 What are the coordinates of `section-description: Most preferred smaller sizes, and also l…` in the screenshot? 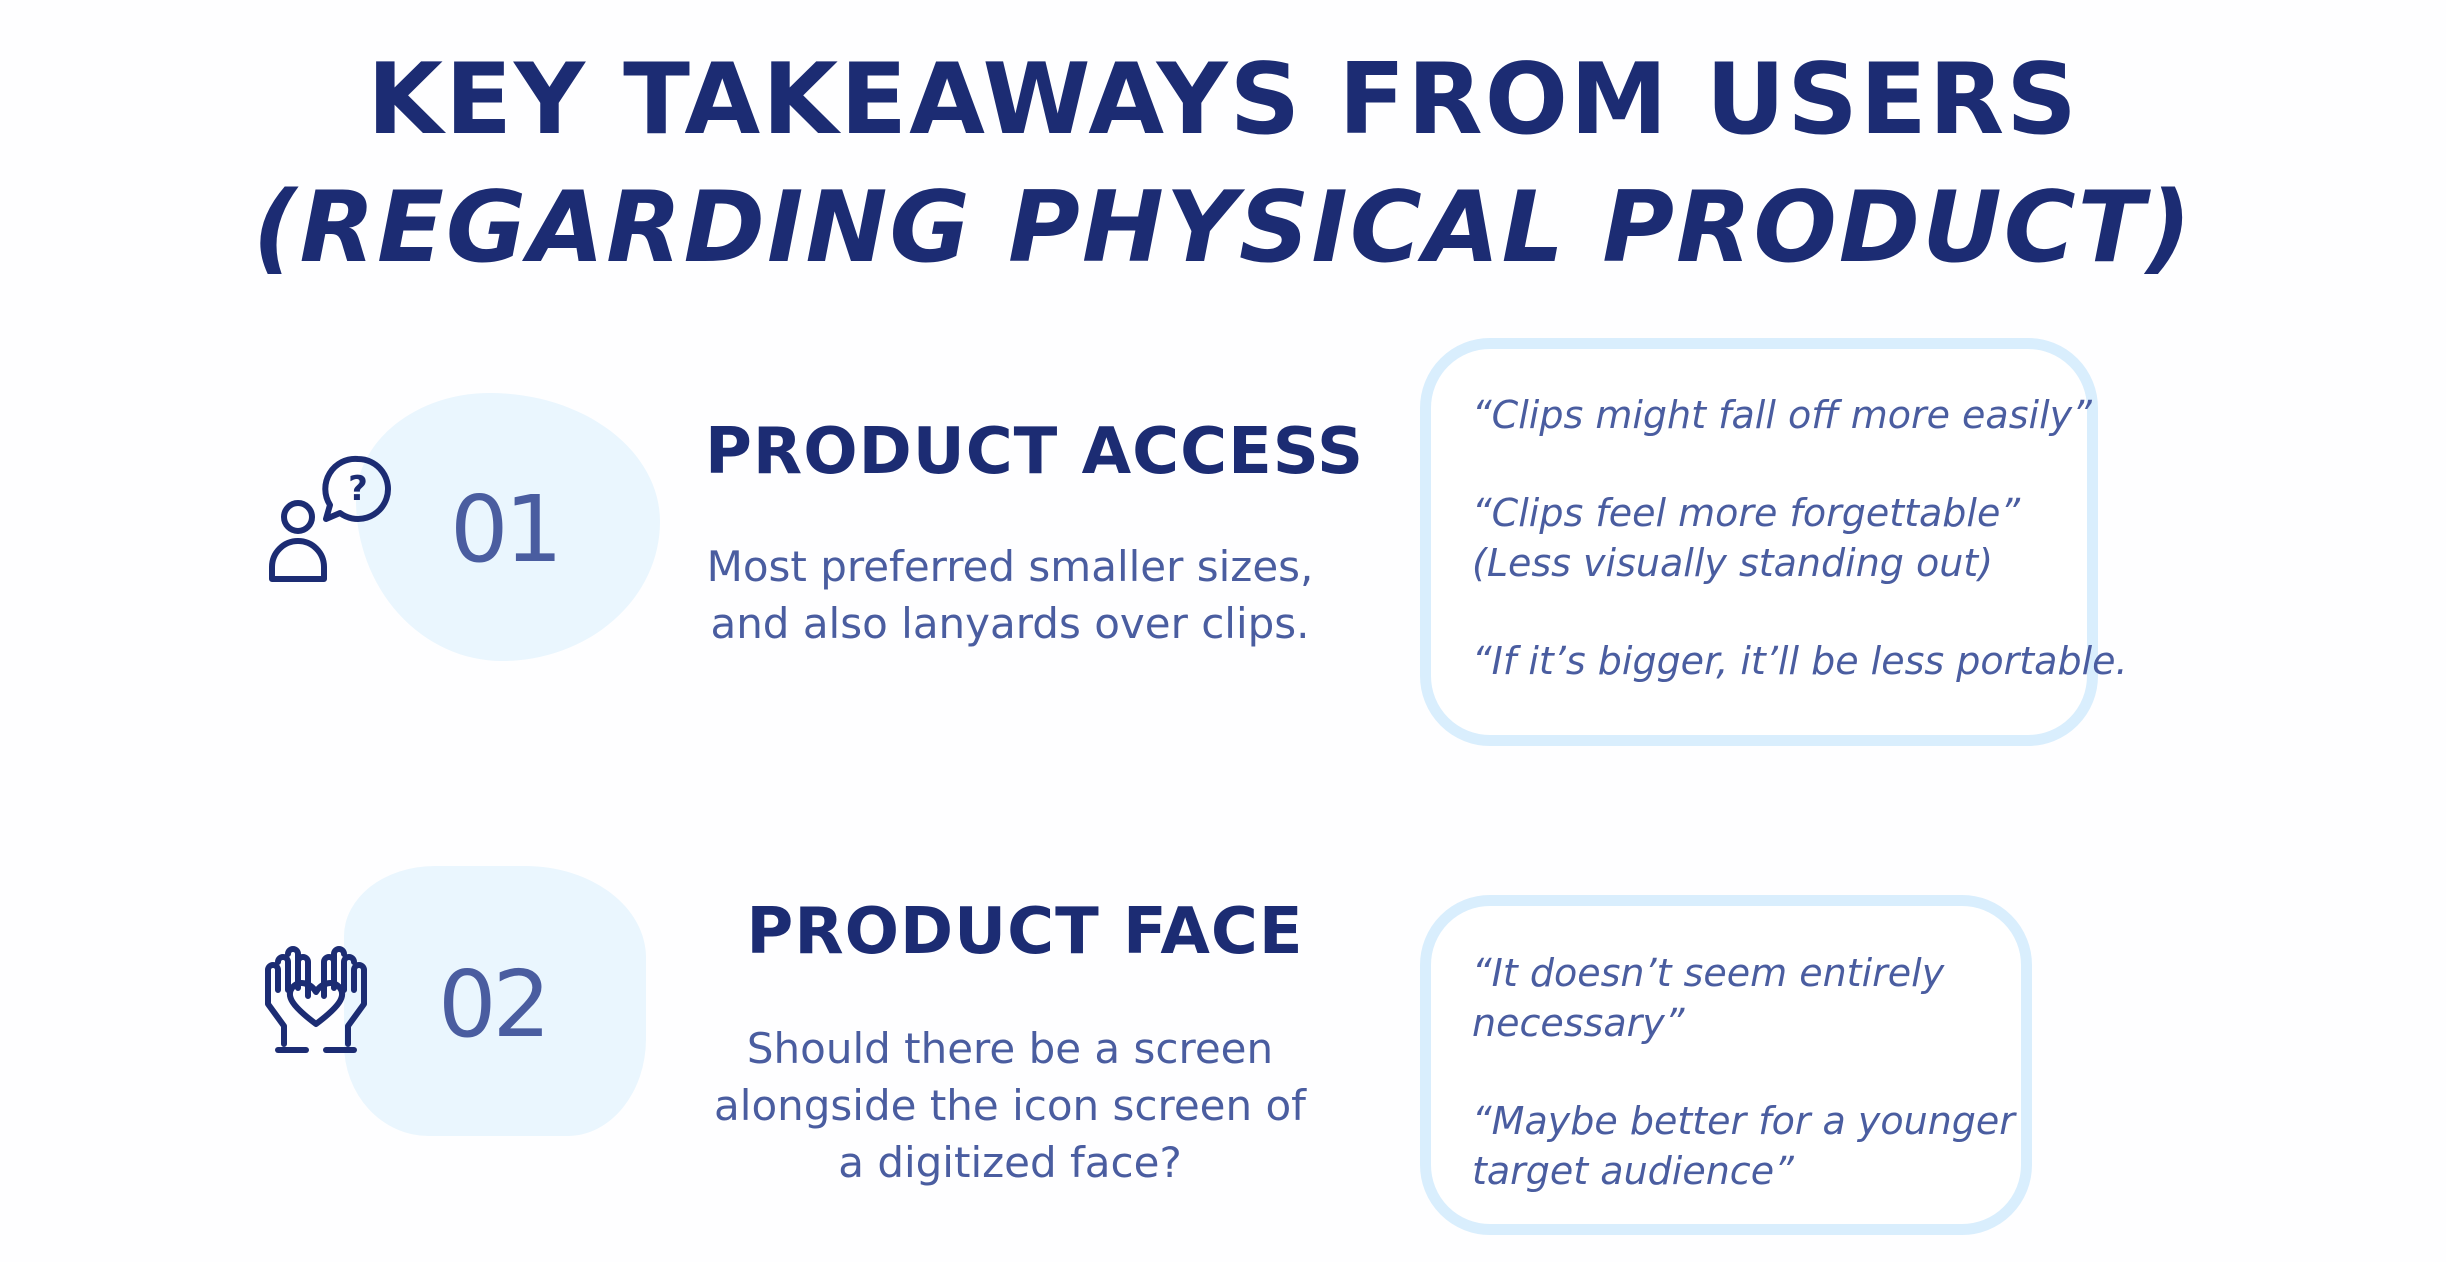 It's located at (1010, 595).